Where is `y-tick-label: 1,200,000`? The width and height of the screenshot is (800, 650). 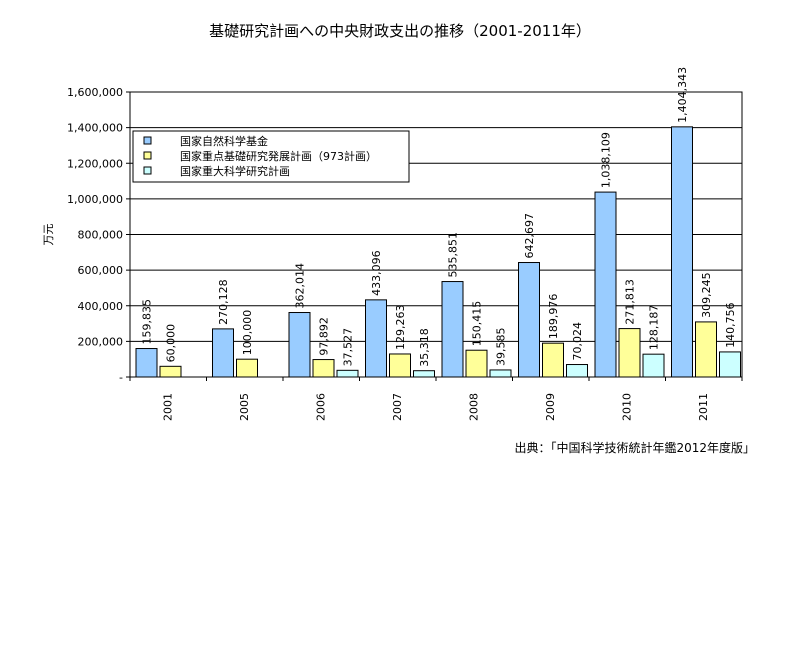
y-tick-label: 1,200,000 is located at coordinates (95, 163).